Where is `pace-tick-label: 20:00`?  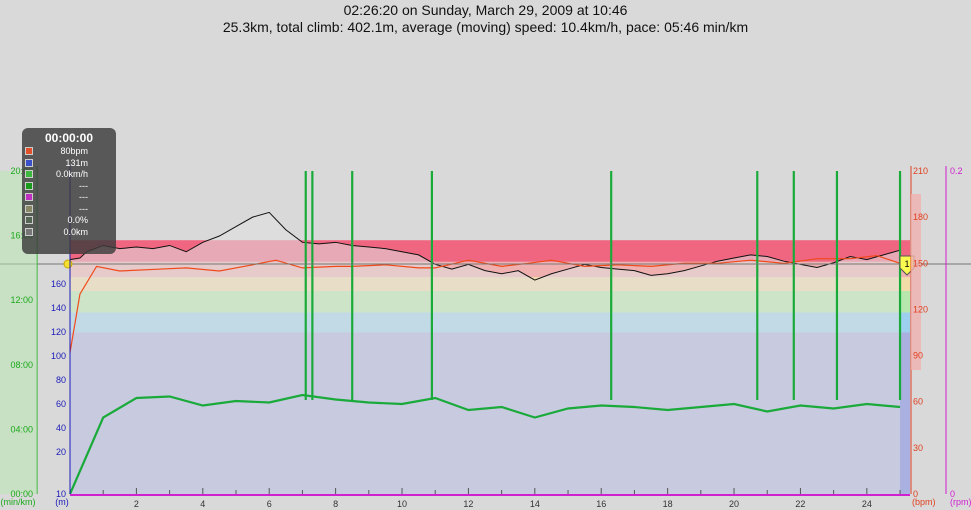 pace-tick-label: 20:00 is located at coordinates (21, 171).